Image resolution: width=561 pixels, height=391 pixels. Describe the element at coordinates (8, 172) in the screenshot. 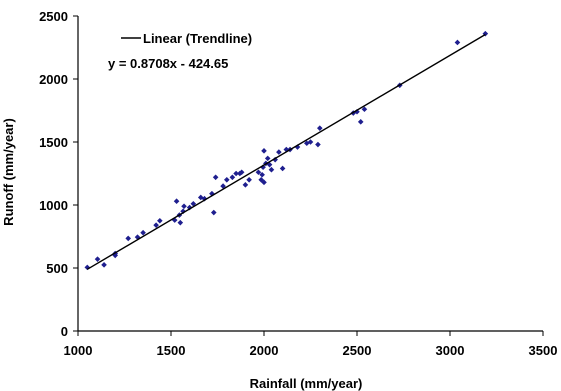

I see `y-axis-title: Runoff (mm/year)` at that location.